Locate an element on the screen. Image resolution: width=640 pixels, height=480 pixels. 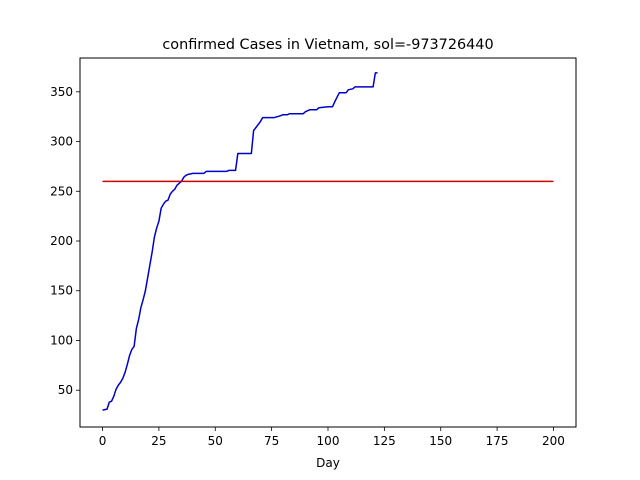
y-tick-label: 100 is located at coordinates (61, 340).